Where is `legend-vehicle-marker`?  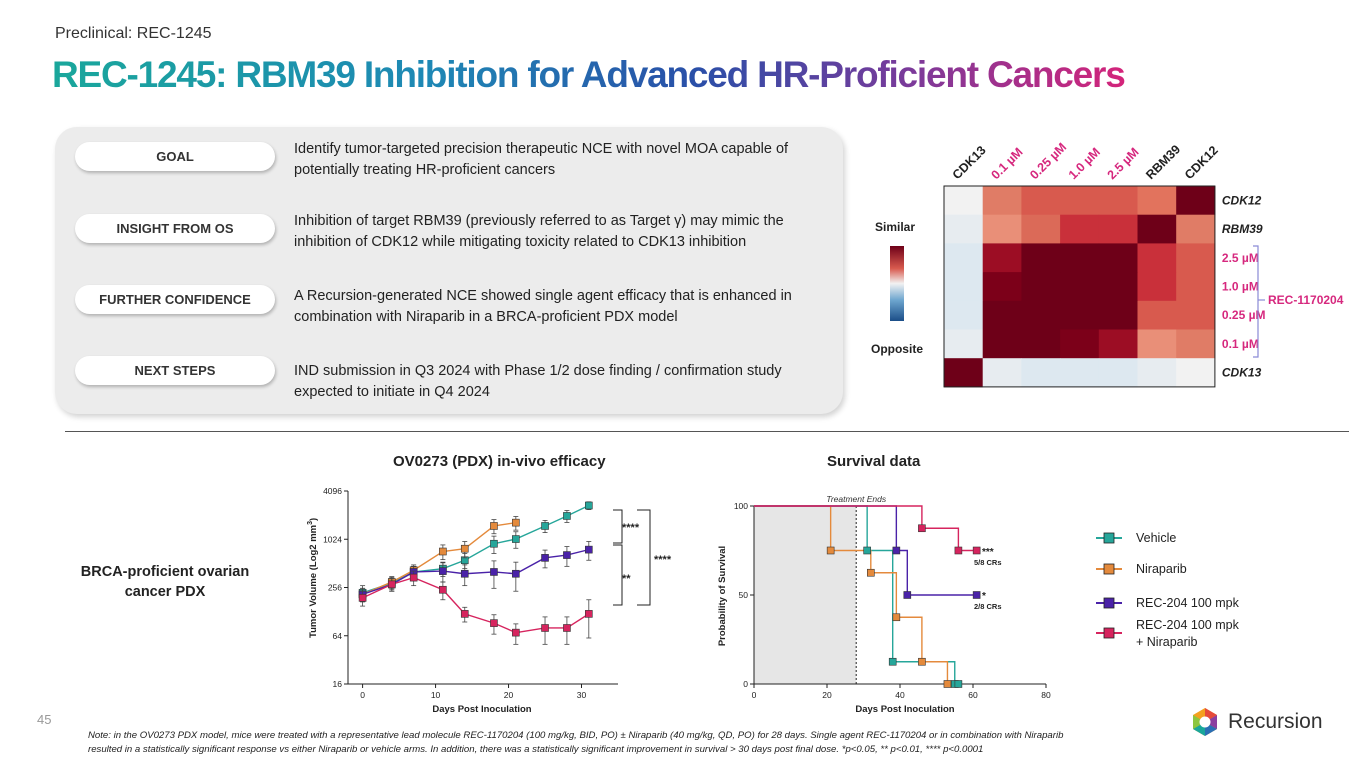
legend-vehicle-marker is located at coordinates (1109, 538).